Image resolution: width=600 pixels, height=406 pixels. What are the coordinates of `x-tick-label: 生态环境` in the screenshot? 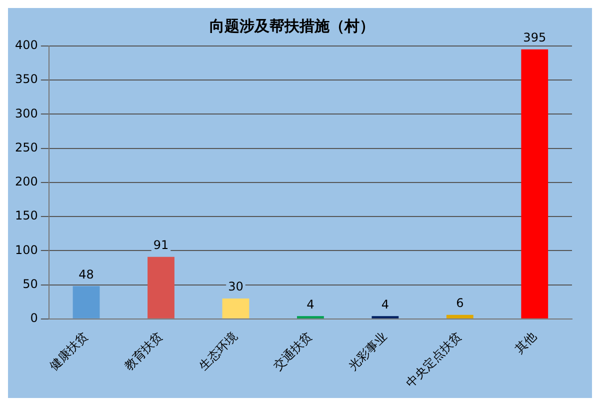 It's located at (218, 351).